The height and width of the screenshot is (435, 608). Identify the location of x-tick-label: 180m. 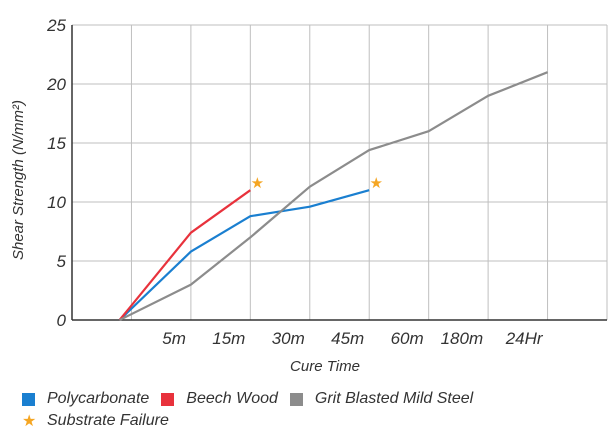
(462, 338).